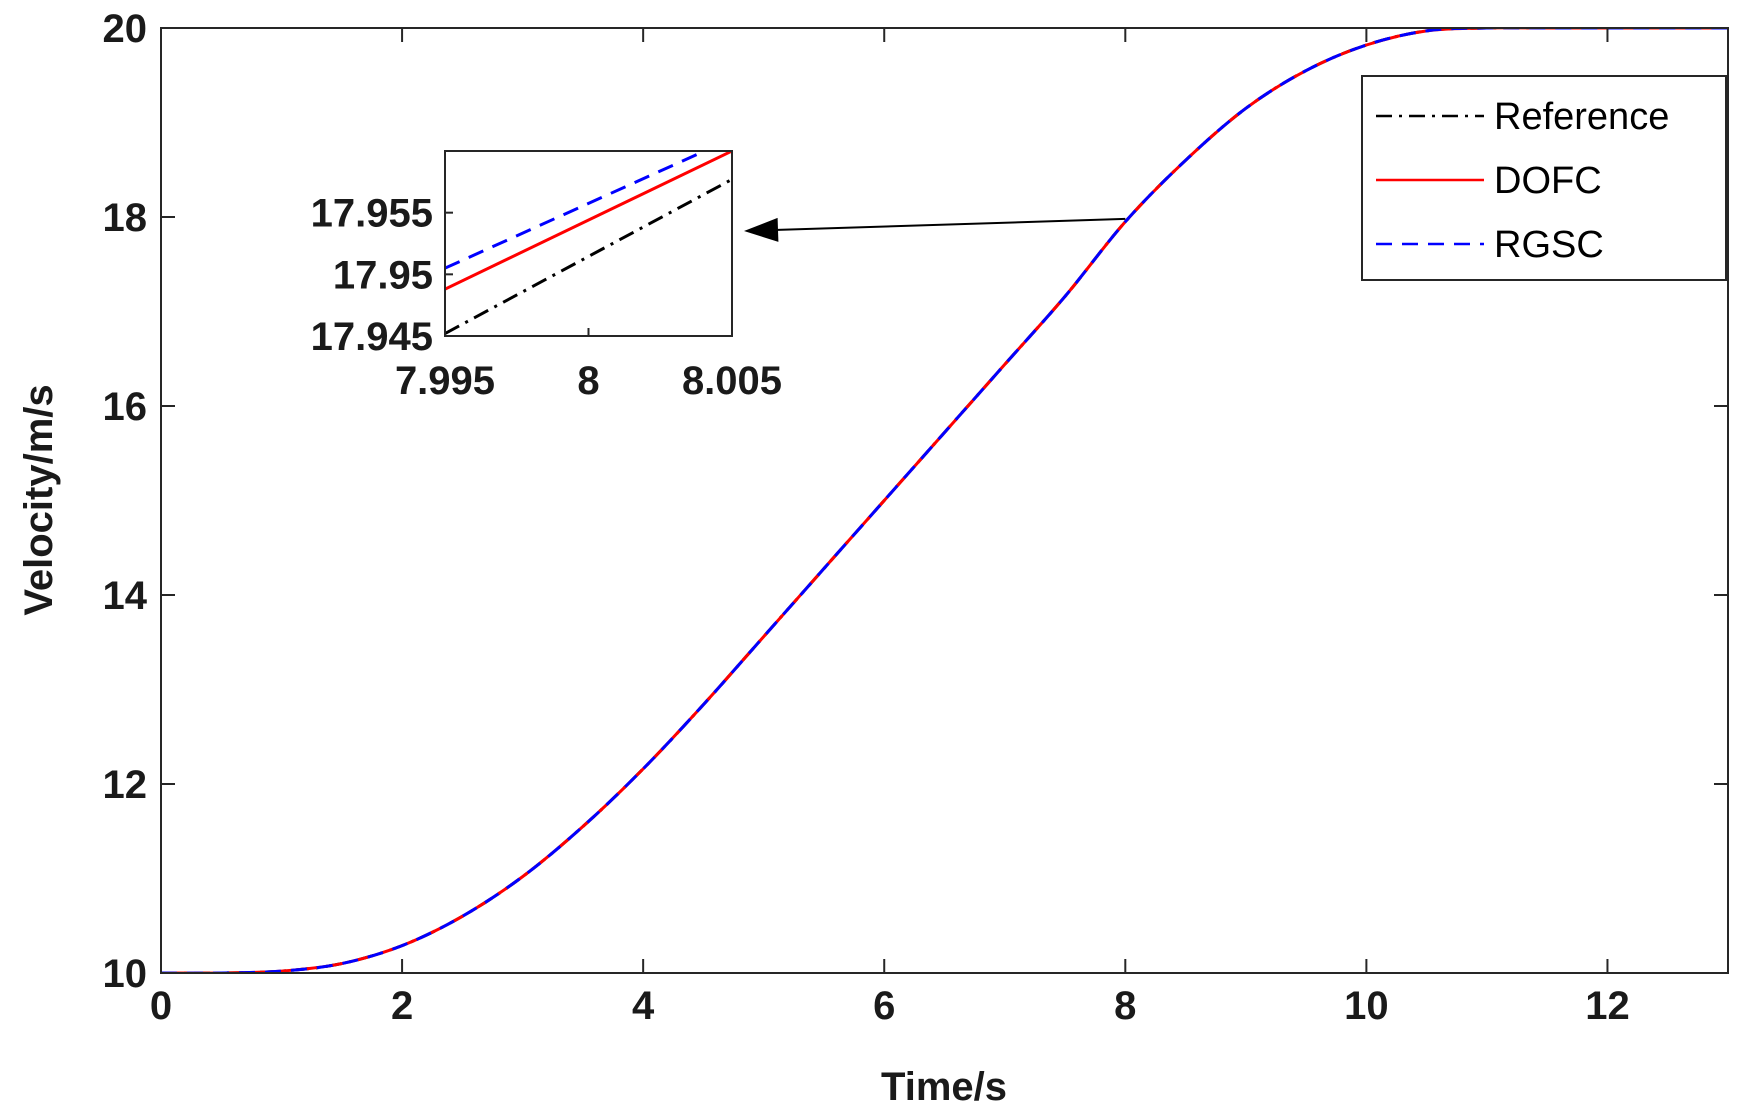  I want to click on y-tick-label: 10, so click(125, 974).